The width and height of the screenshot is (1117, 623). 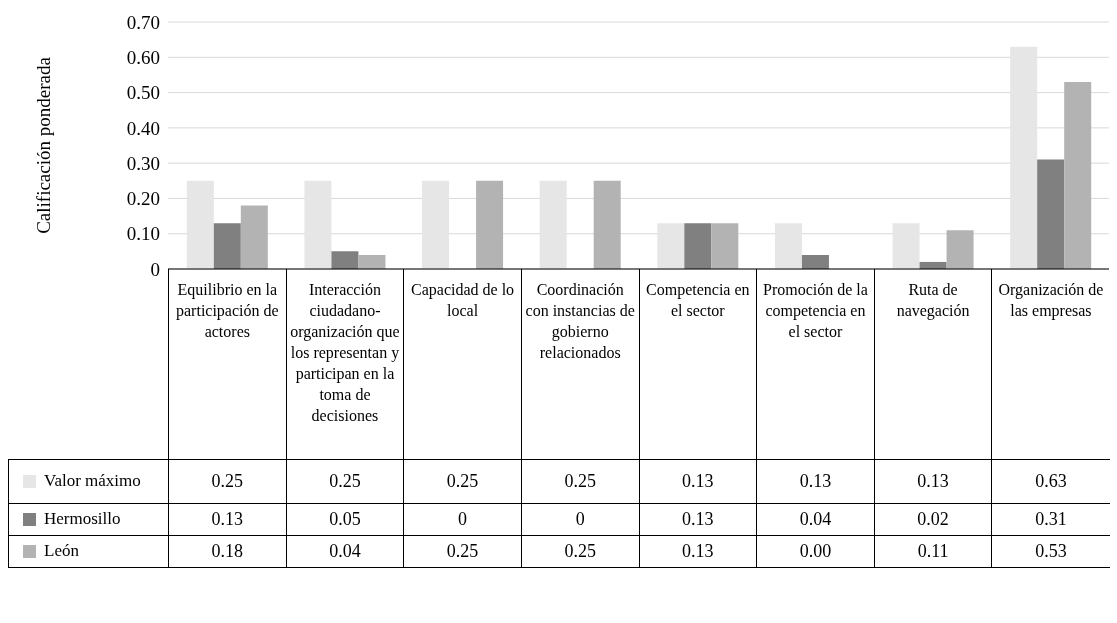 I want to click on data-label: 0.11, so click(x=933, y=551).